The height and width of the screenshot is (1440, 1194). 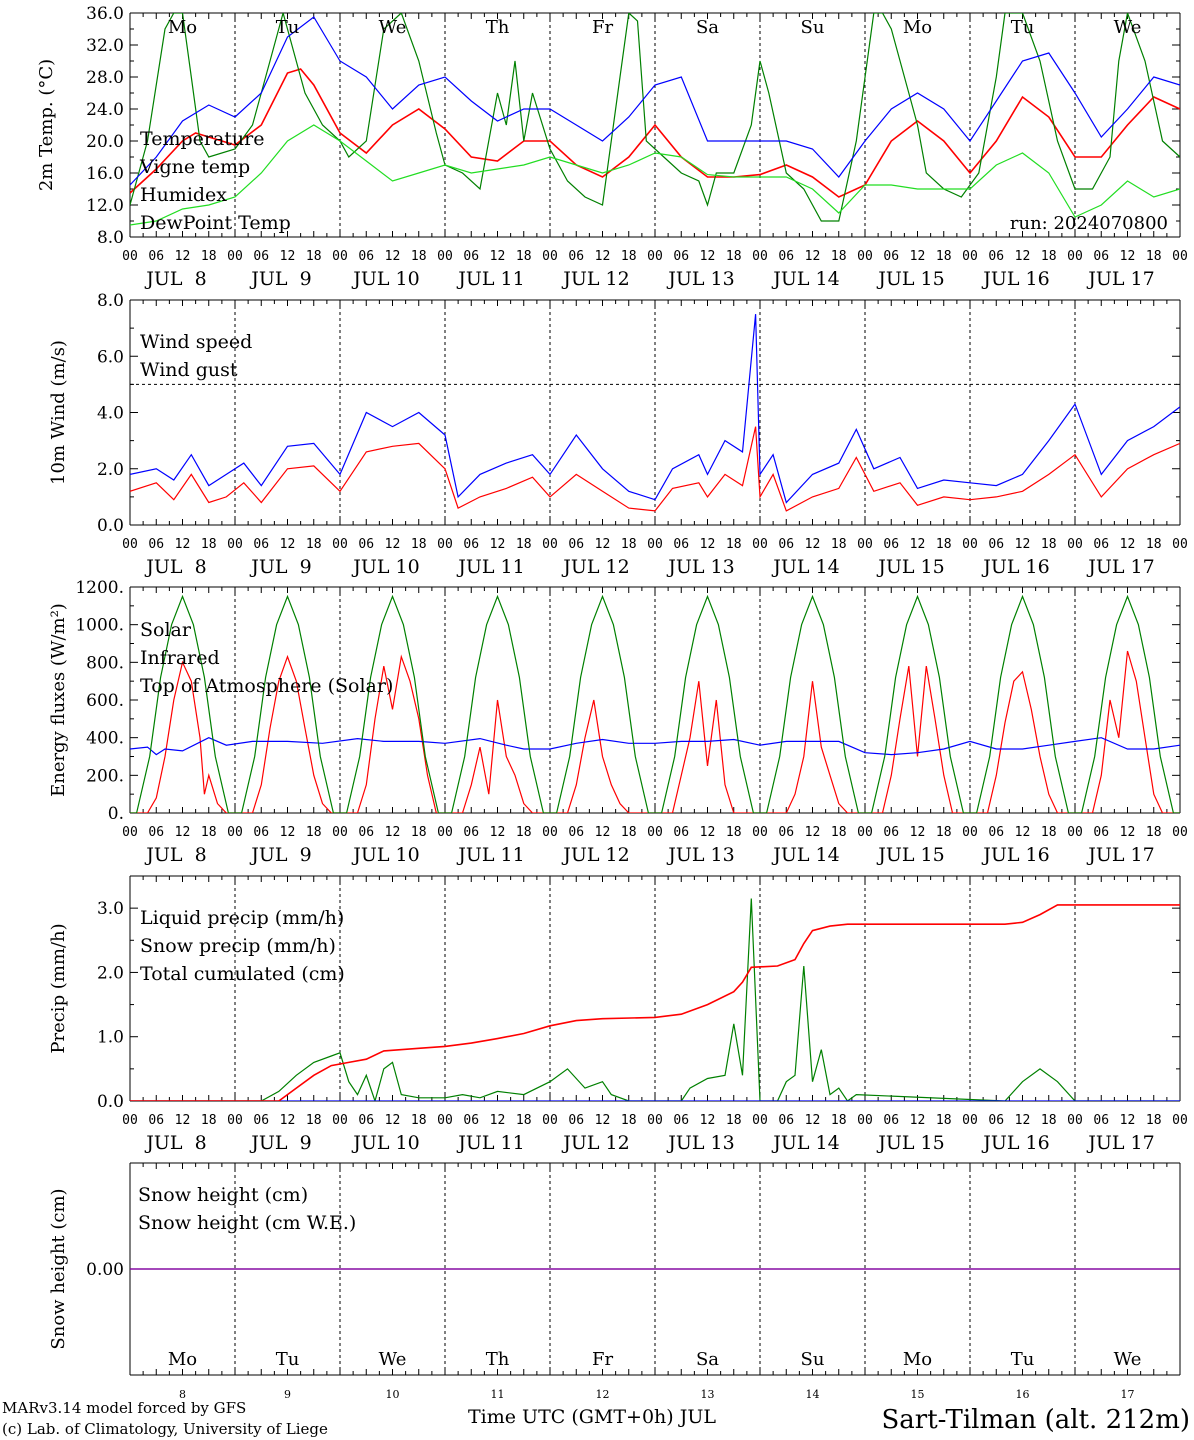 I want to click on y-tick-label: 32.0, so click(x=105, y=46).